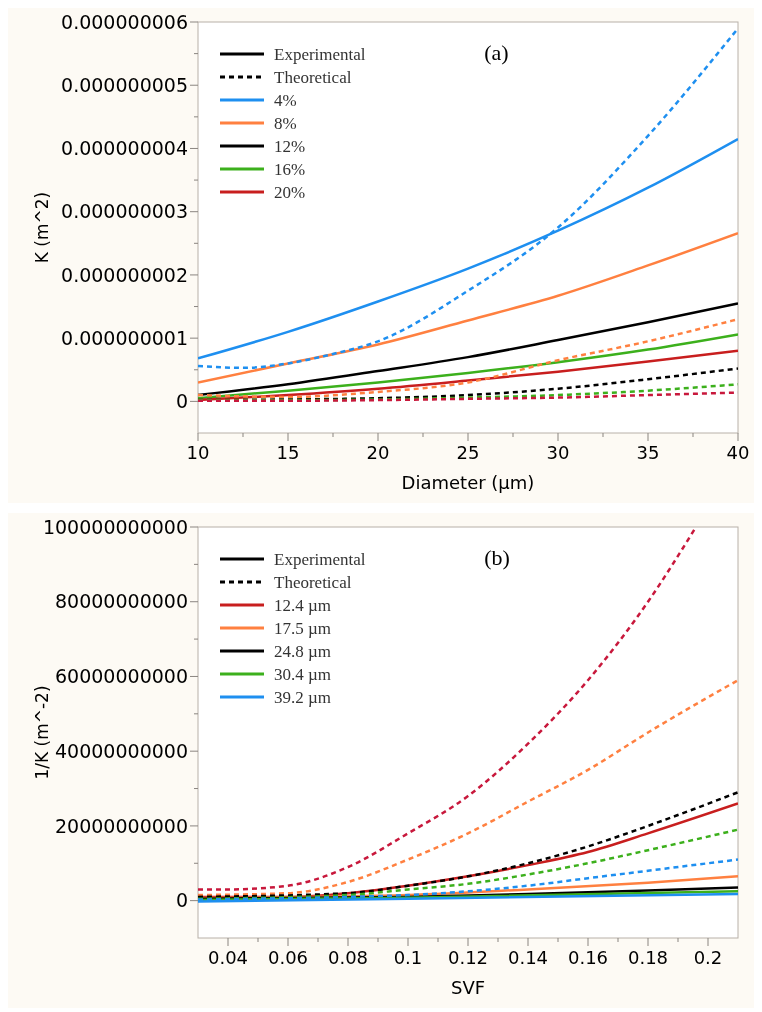  Describe the element at coordinates (648, 452) in the screenshot. I see `x-tick-label: 35` at that location.